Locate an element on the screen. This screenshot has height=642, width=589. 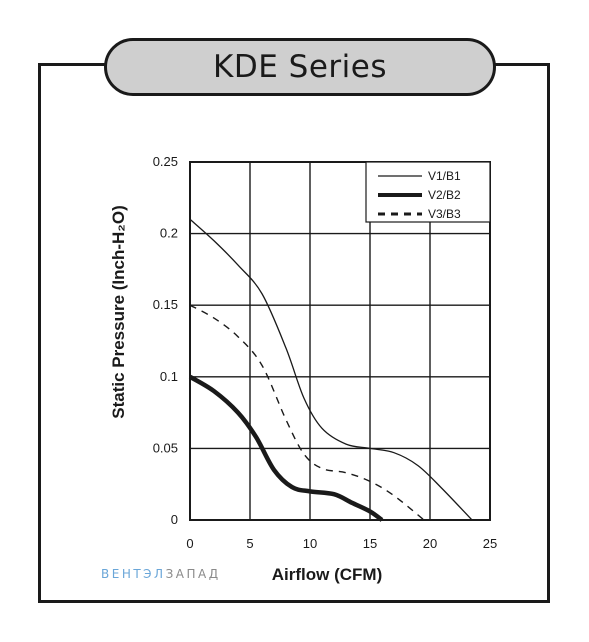
watermark-part1: ВЕНТЭЛ is located at coordinates (133, 574).